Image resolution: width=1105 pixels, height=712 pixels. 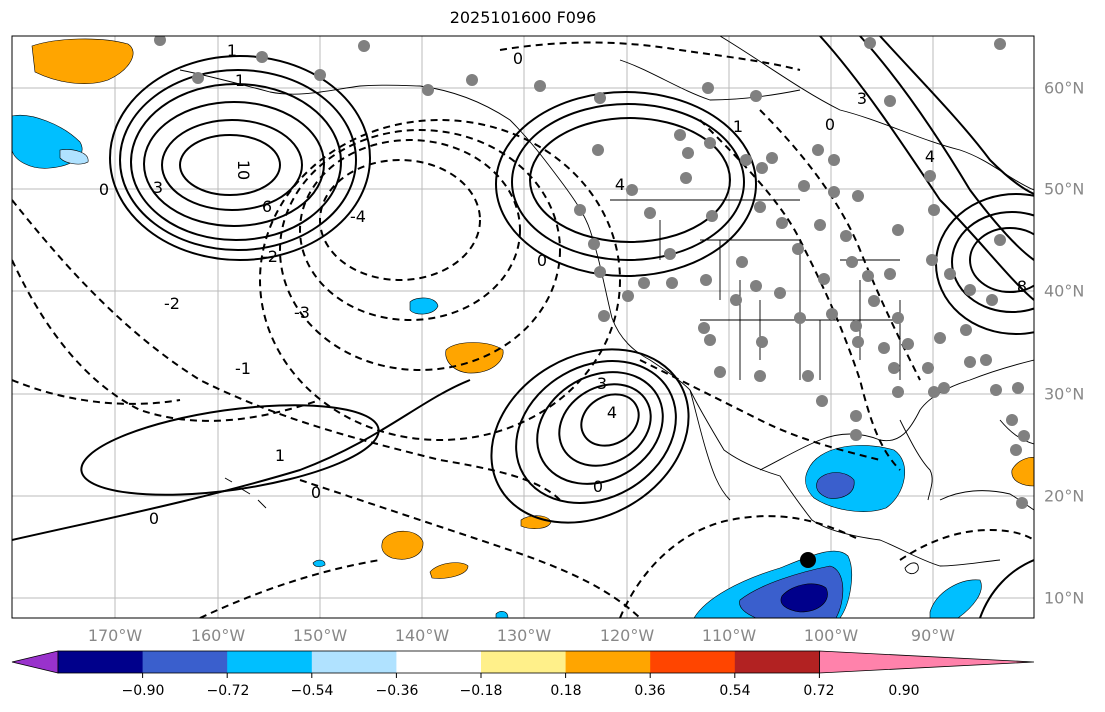 What do you see at coordinates (218, 635) in the screenshot?
I see `lon-label: 160°W` at bounding box center [218, 635].